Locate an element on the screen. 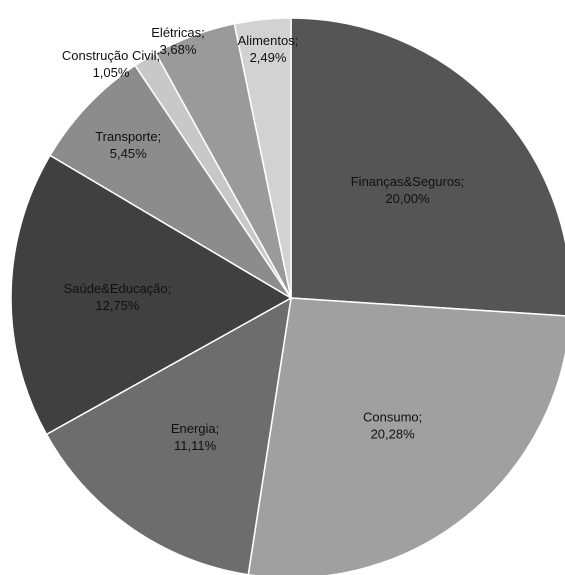 The height and width of the screenshot is (575, 565). slice-label-saude-educacao: Saúde&Educação; is located at coordinates (118, 288).